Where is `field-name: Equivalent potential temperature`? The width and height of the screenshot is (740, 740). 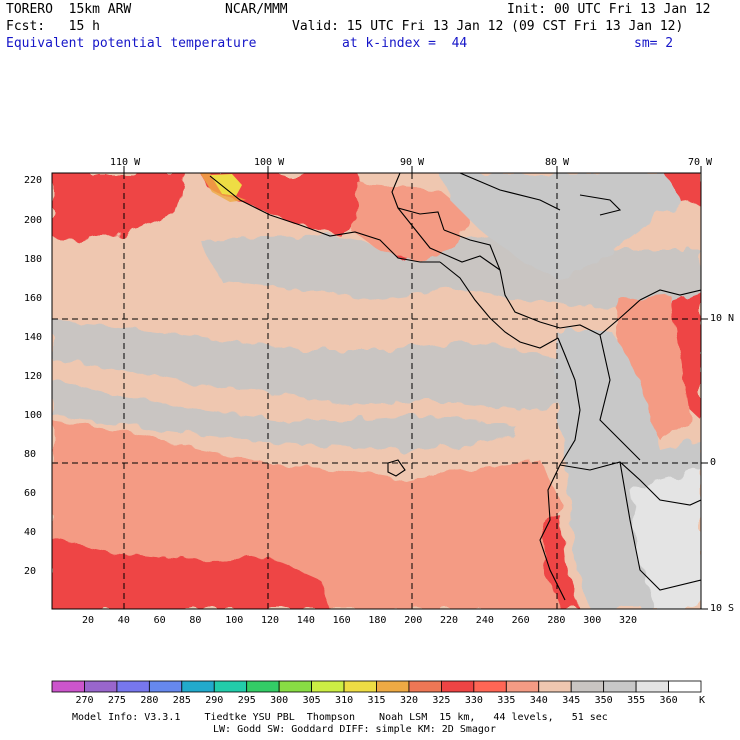
field-name: Equivalent potential temperature is located at coordinates (131, 43).